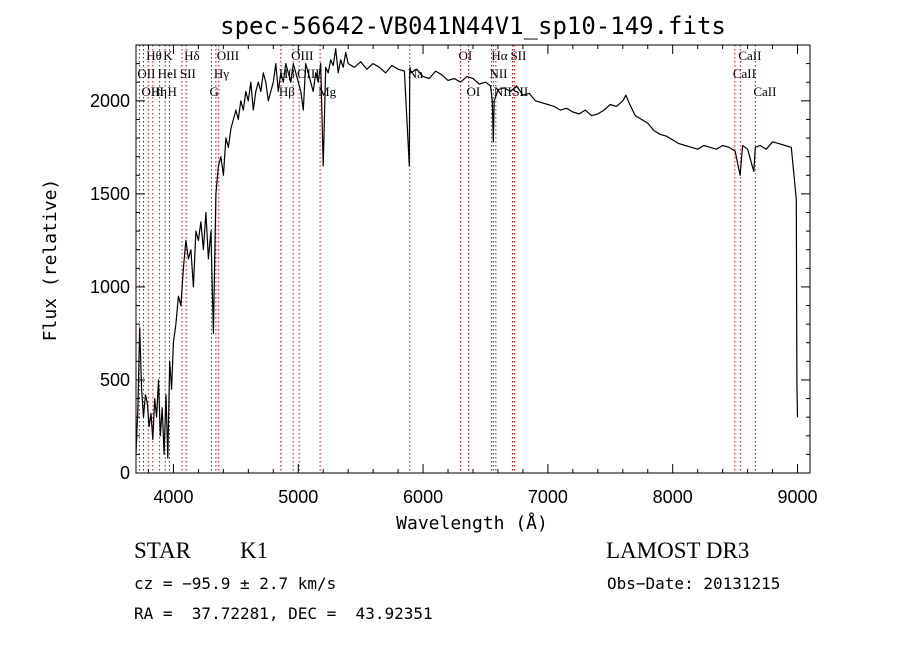 The height and width of the screenshot is (649, 900). What do you see at coordinates (308, 73) in the screenshot?
I see `marker-label-15: OIII` at bounding box center [308, 73].